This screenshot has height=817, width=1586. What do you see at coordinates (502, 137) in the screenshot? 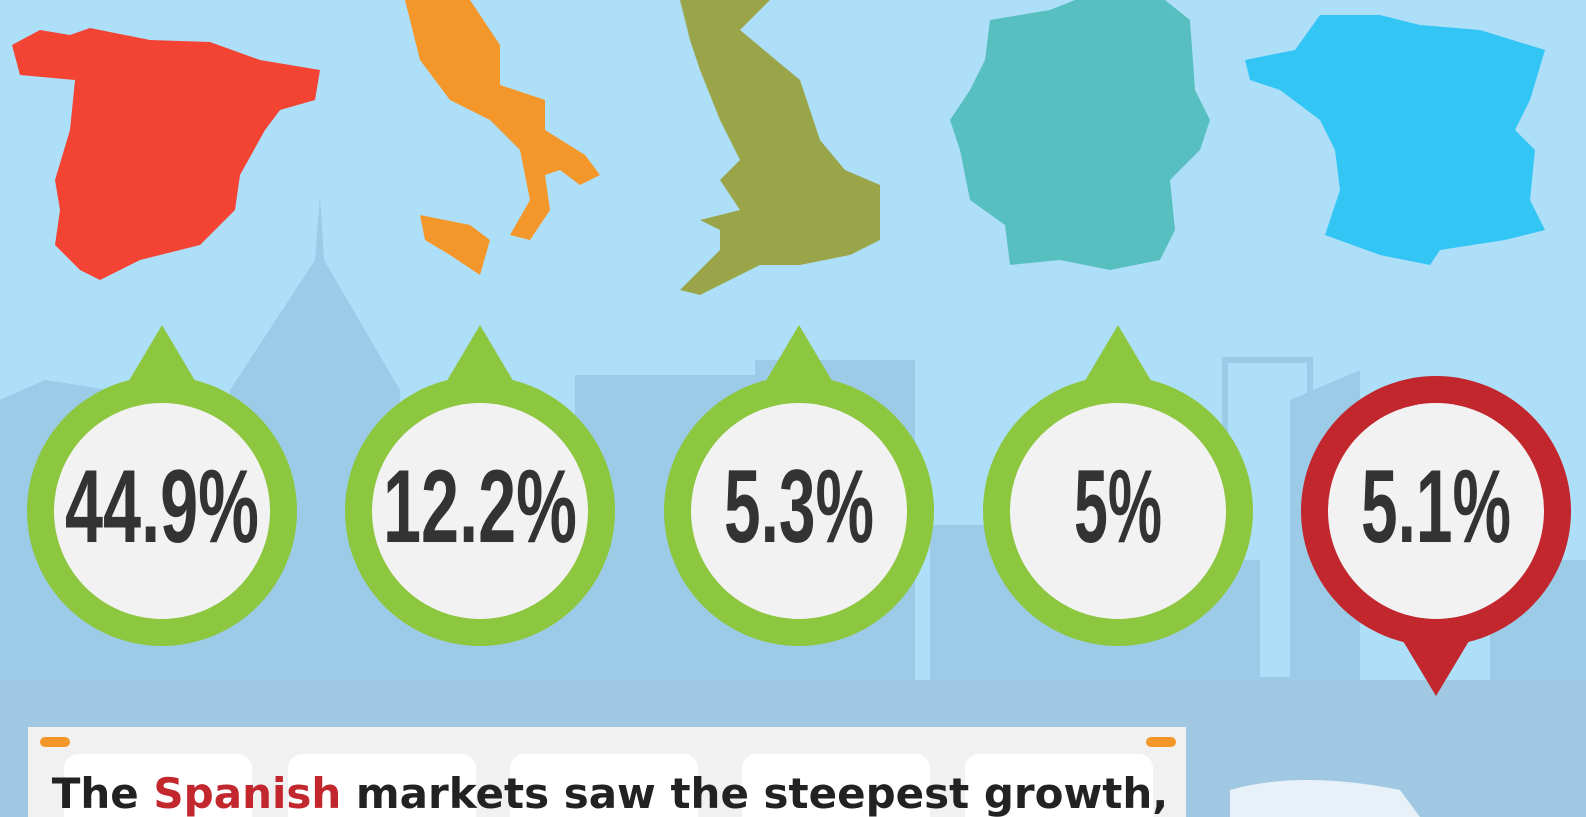
I see `map-italy` at bounding box center [502, 137].